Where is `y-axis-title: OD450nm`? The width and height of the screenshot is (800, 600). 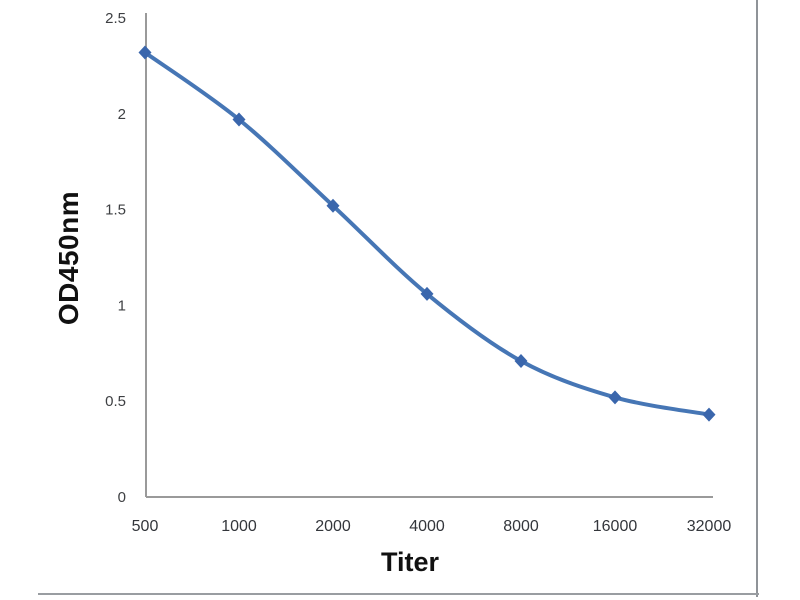
y-axis-title: OD450nm is located at coordinates (68, 258).